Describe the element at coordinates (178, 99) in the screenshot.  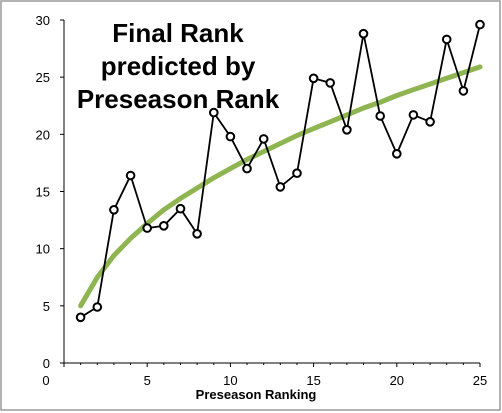
I see `chart-title-line: Preseason Rank` at that location.